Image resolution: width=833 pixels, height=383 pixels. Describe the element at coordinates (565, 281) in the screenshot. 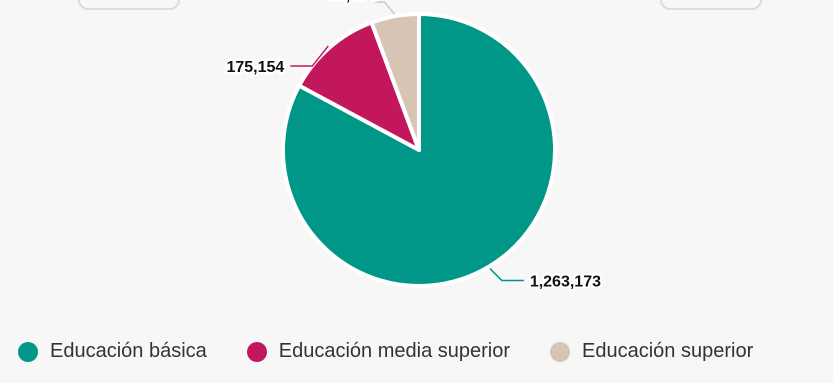

I see `data-label-educacion-basica: 1,263,173` at that location.